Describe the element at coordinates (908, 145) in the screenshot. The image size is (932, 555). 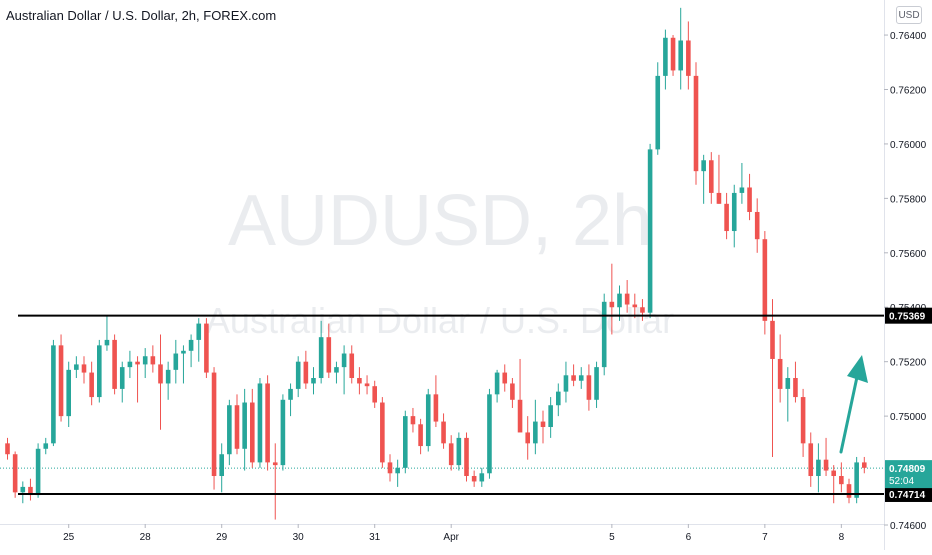
I see `y-tick-label: 0.76000` at that location.